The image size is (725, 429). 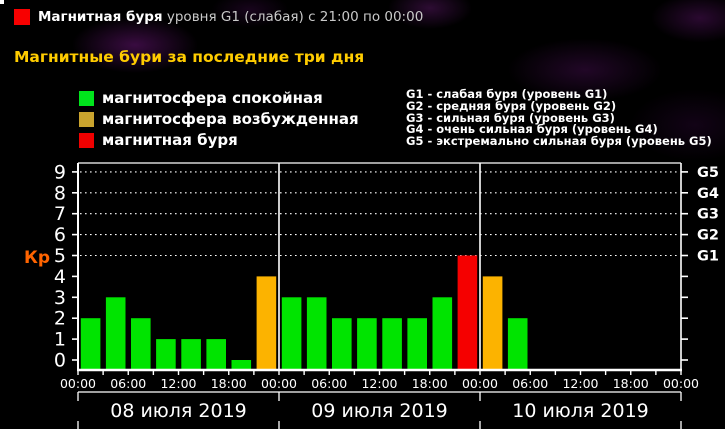 I want to click on day-label: 10 июля 2019, so click(x=580, y=411).